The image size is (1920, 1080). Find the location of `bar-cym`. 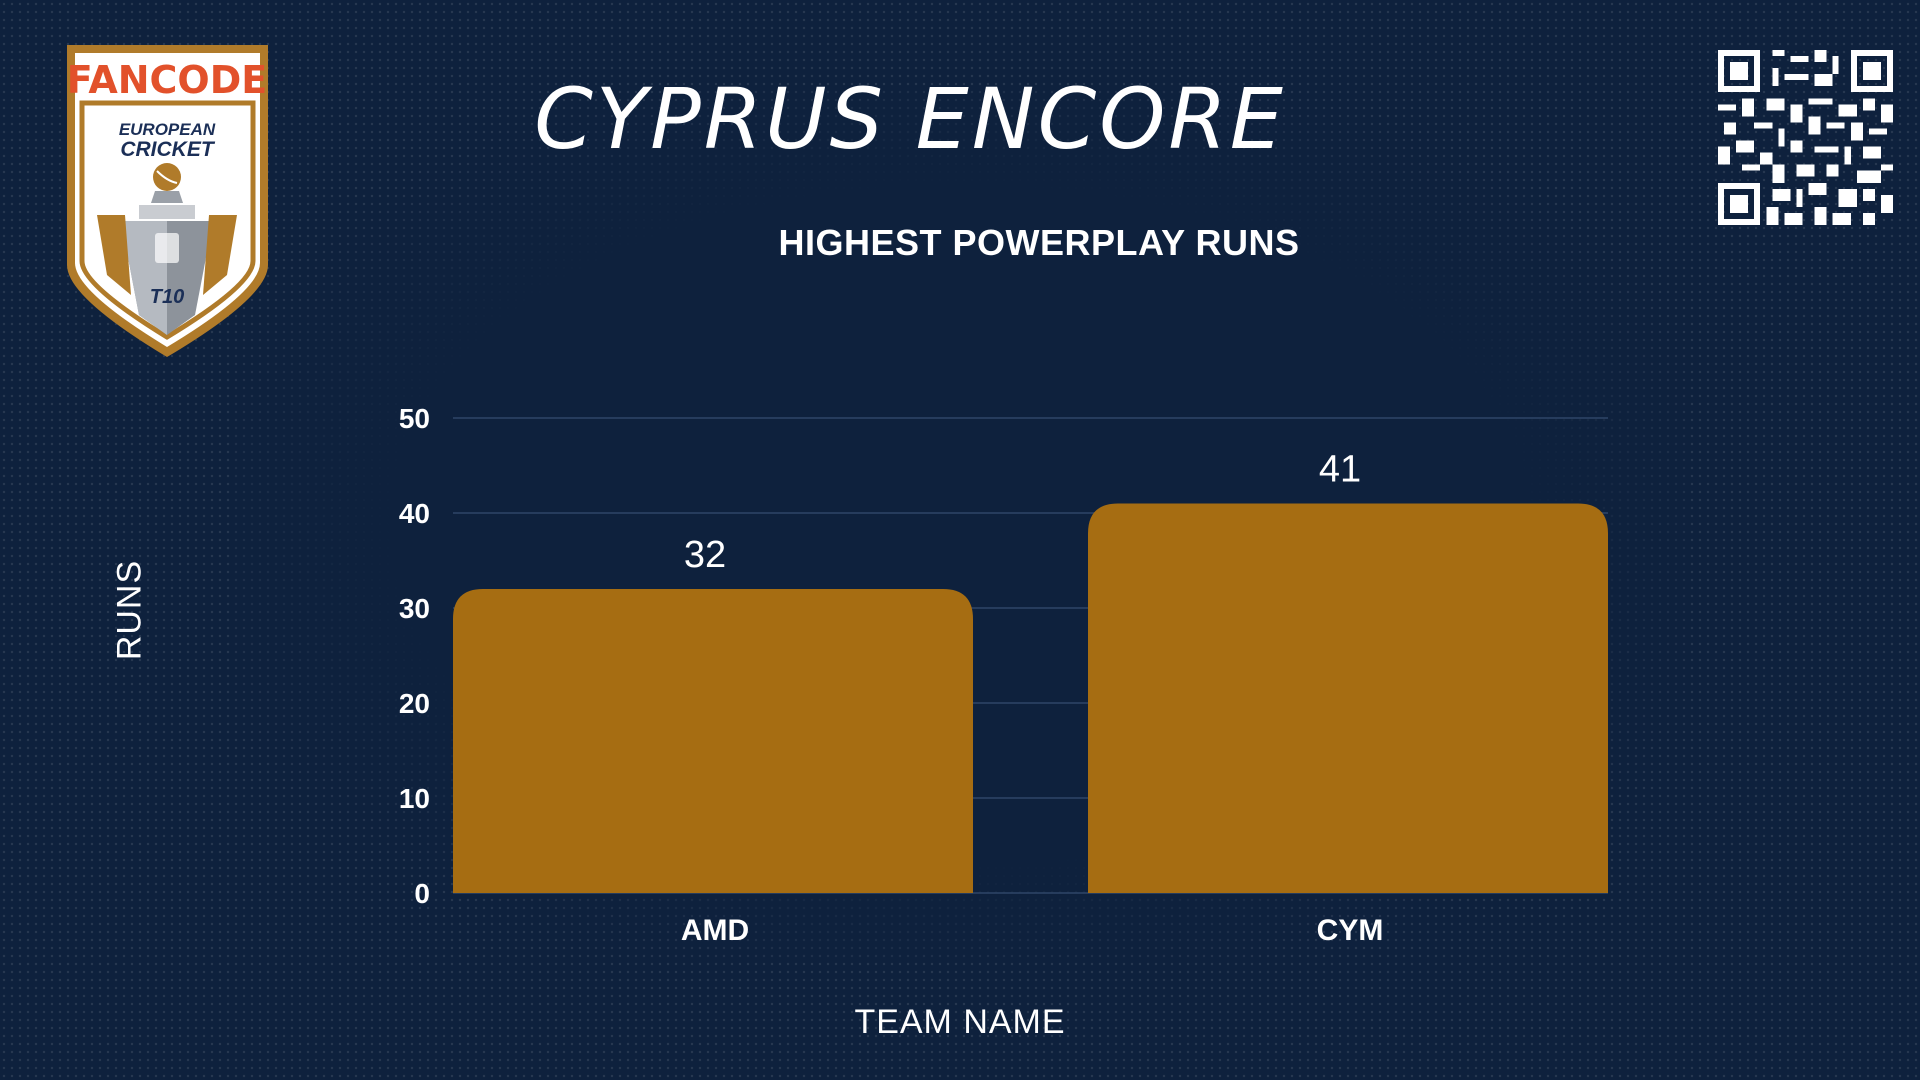

bar-cym is located at coordinates (1348, 698).